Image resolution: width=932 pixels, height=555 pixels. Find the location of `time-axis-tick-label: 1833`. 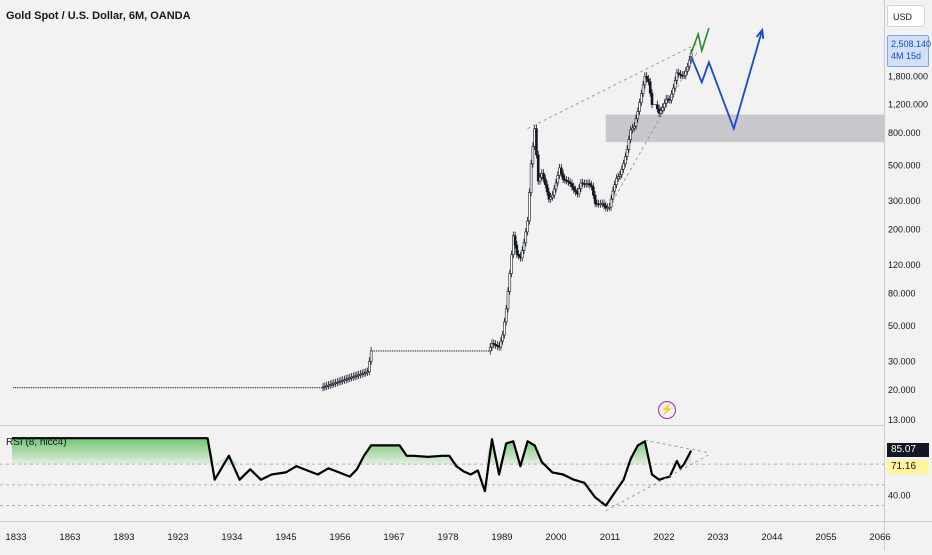

time-axis-tick-label: 1833 is located at coordinates (15, 537).